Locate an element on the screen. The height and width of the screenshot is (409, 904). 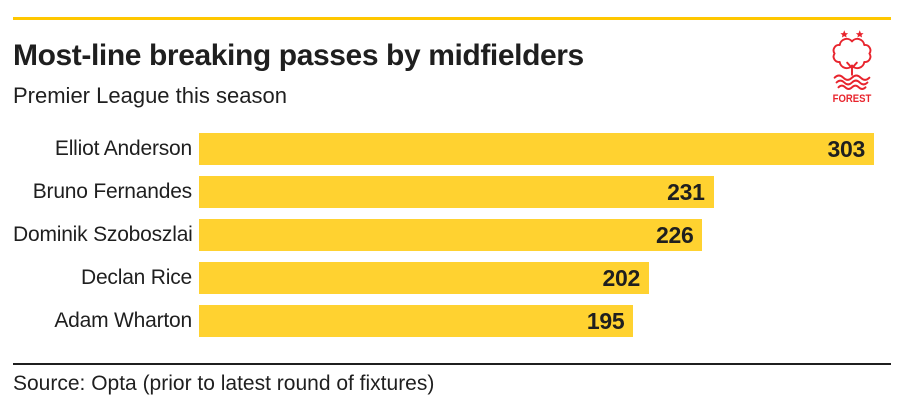
forest-wordmark: FOREST is located at coordinates (852, 99).